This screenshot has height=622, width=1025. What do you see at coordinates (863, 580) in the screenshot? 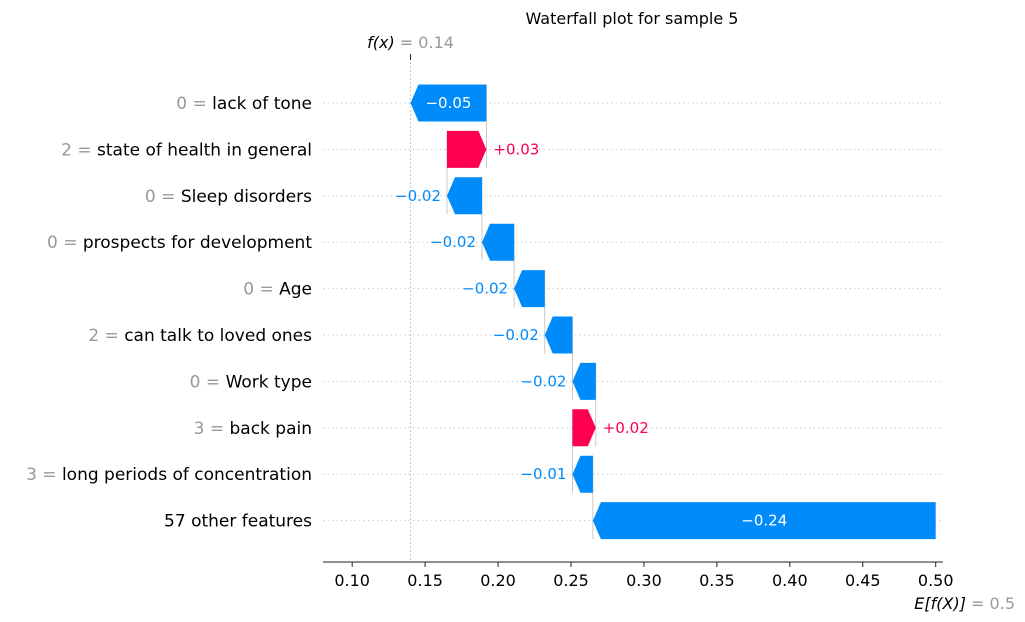
I see `x-tick-label: 0.45` at bounding box center [863, 580].